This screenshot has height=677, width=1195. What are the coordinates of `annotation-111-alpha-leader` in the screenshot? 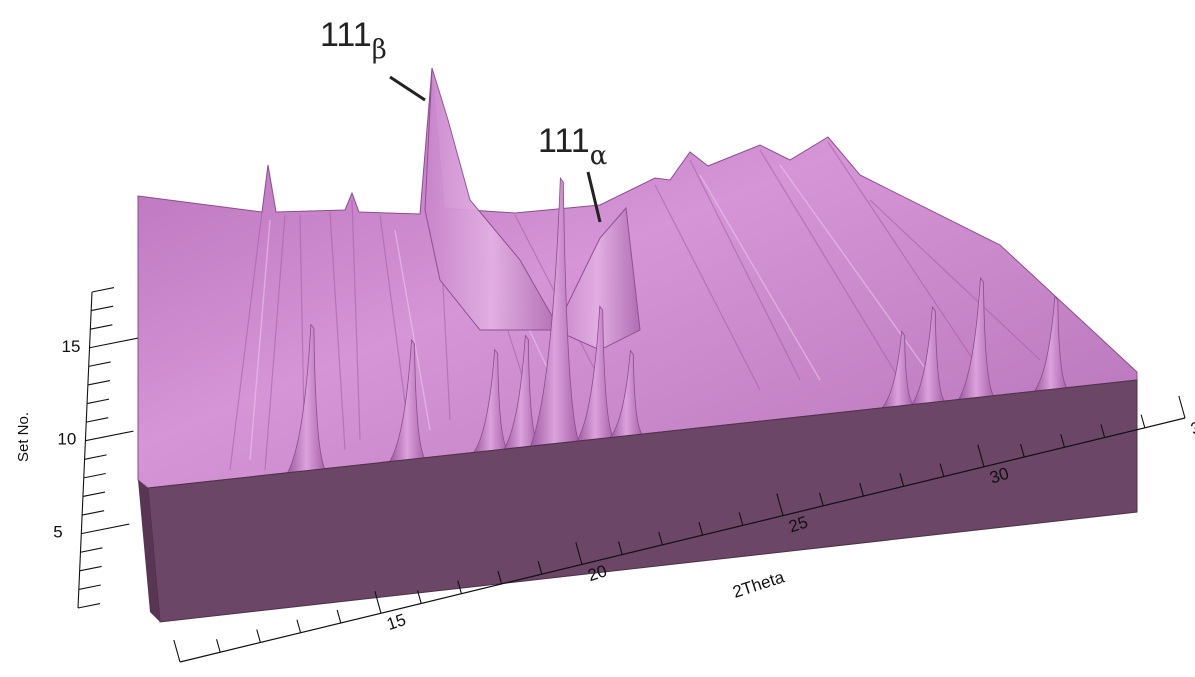 It's located at (594, 197).